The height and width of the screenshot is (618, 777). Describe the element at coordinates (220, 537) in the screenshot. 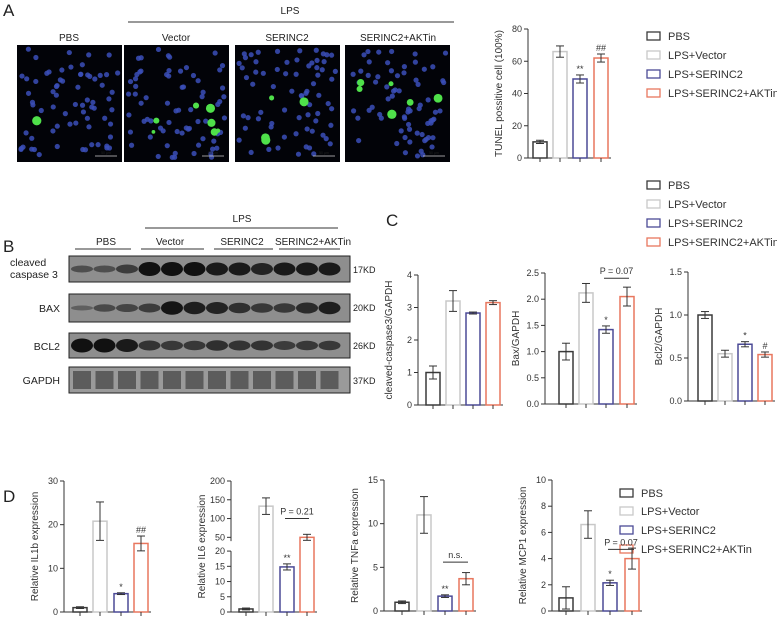

I see `y-tick-label: 50` at that location.